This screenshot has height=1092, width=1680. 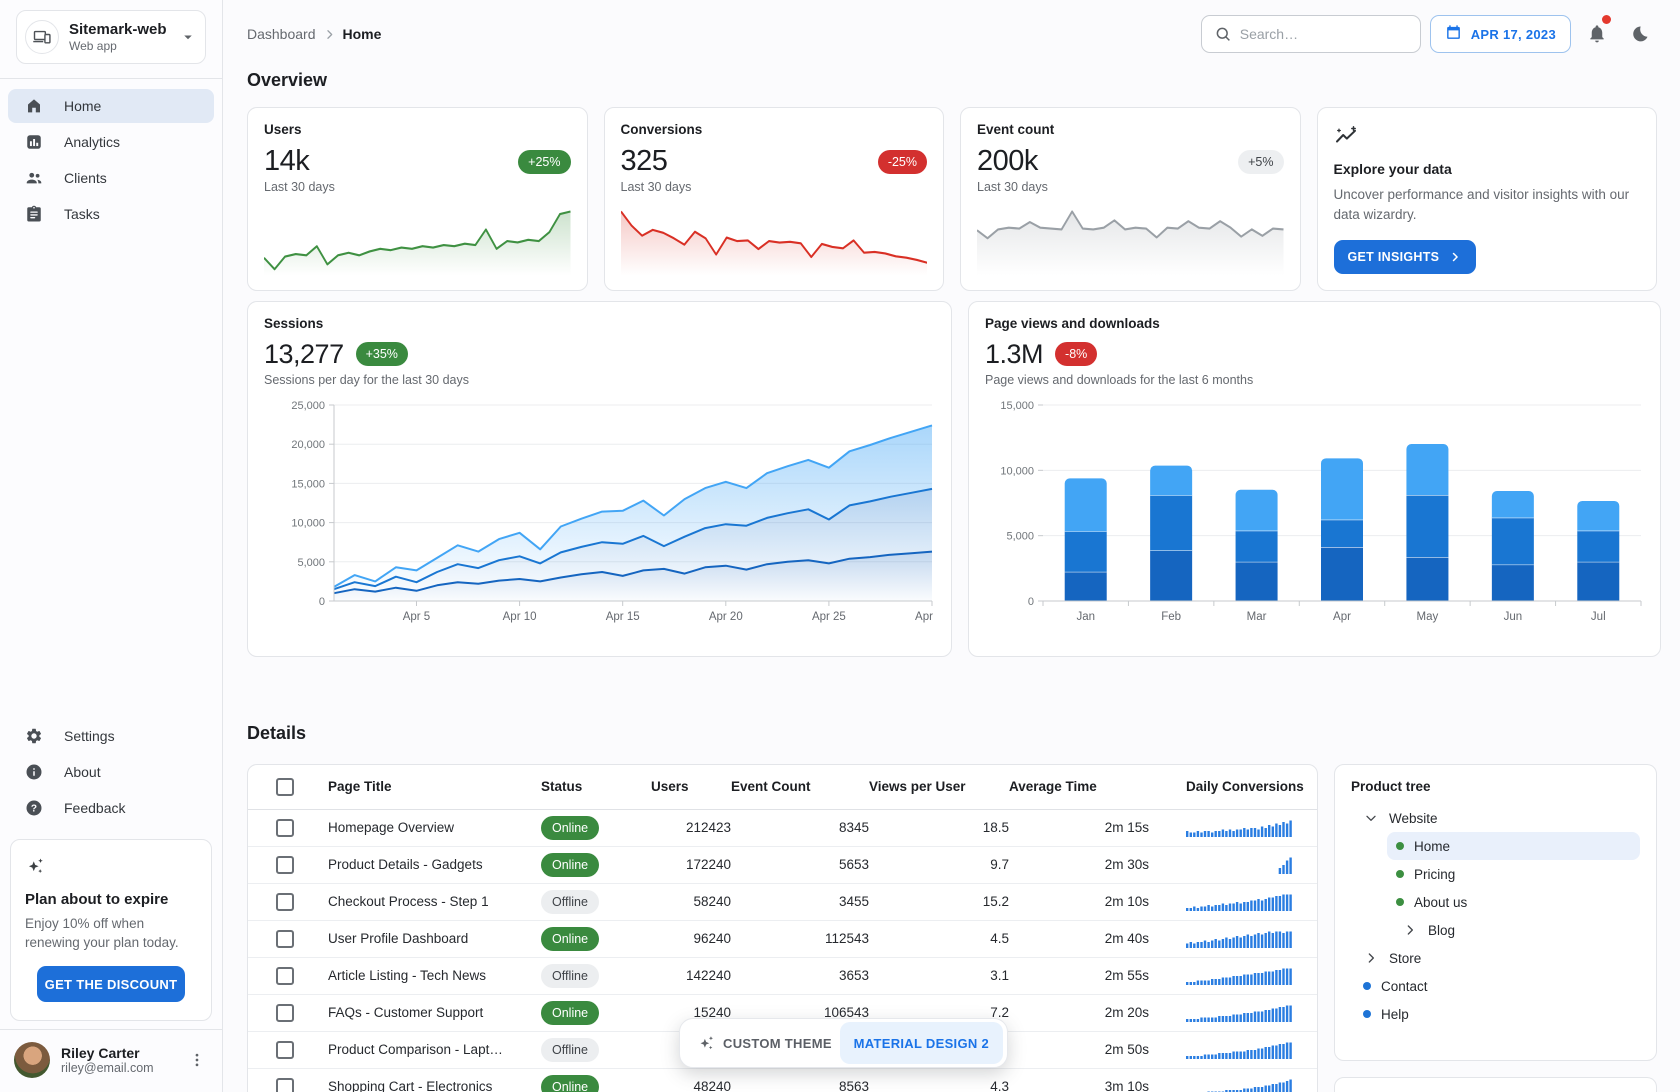 What do you see at coordinates (1012, 187) in the screenshot?
I see `stat-card-caption: Last 30 days` at bounding box center [1012, 187].